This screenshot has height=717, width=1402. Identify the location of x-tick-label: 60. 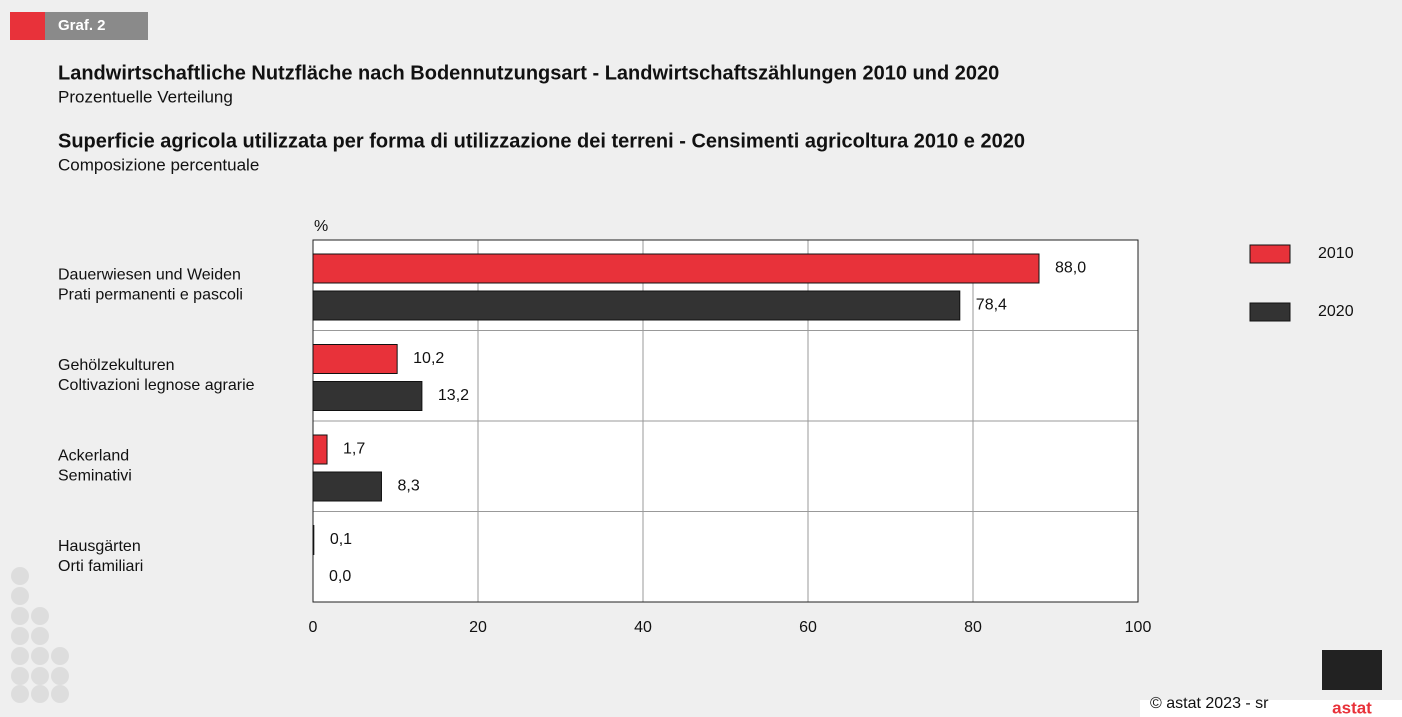
(808, 627).